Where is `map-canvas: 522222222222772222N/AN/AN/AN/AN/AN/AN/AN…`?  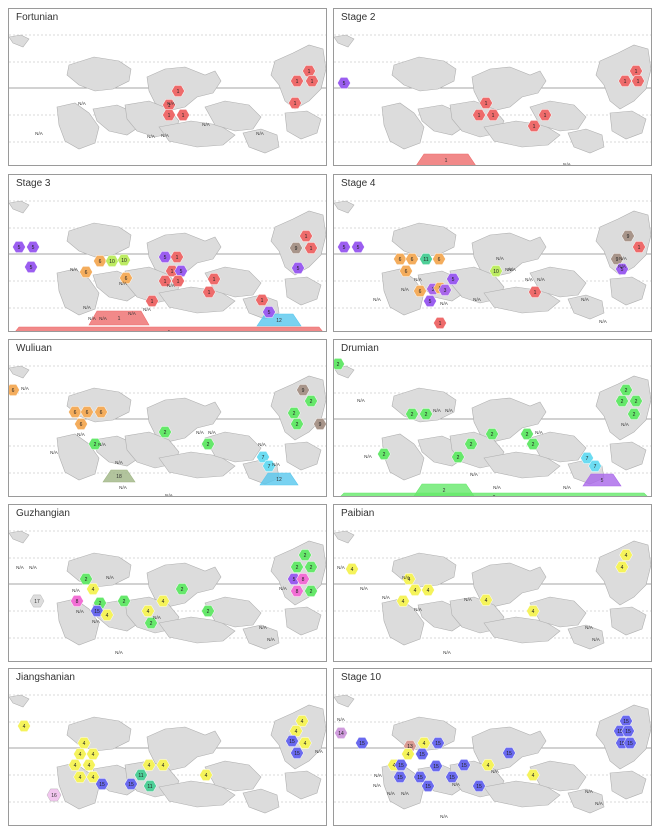
map-canvas: 522222222222772222N/AN/AN/AN/AN/AN/AN/AN… is located at coordinates (492, 427).